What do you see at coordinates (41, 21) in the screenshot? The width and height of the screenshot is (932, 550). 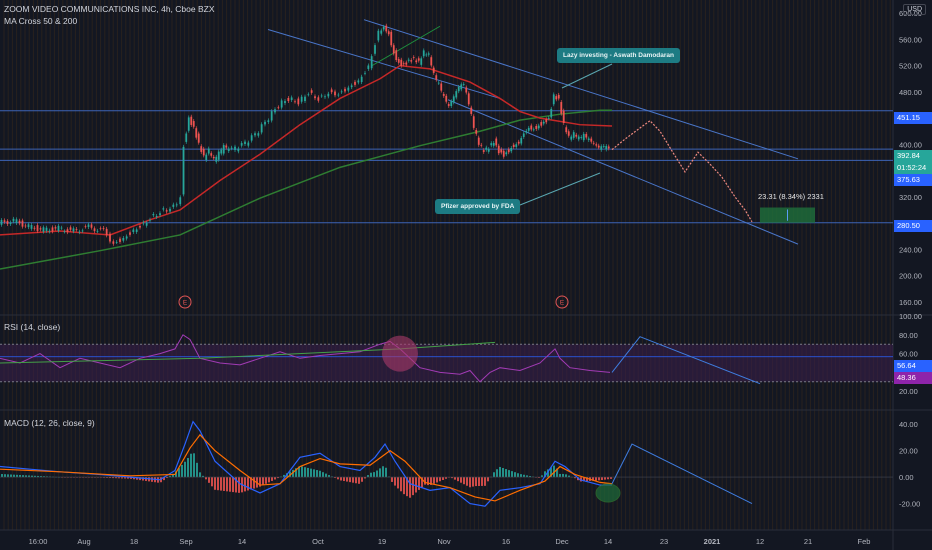 I see `indicator-label: MA Cross 50 & 200` at bounding box center [41, 21].